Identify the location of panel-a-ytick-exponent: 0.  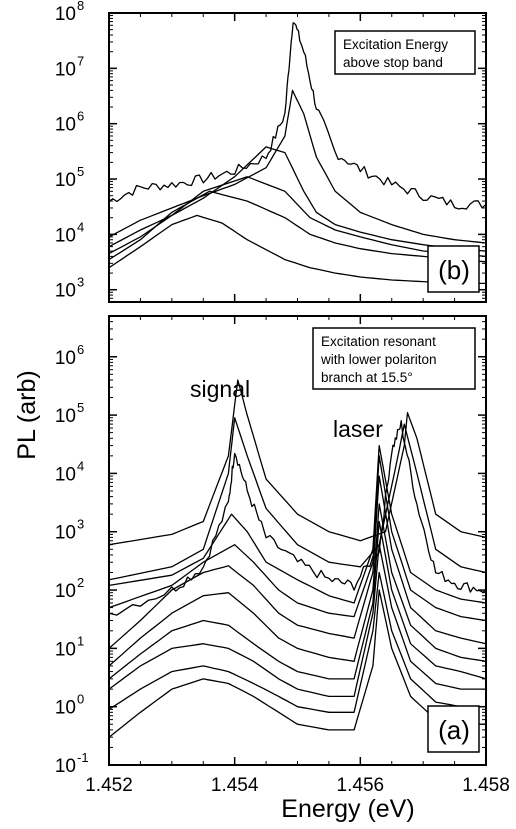
(80, 699).